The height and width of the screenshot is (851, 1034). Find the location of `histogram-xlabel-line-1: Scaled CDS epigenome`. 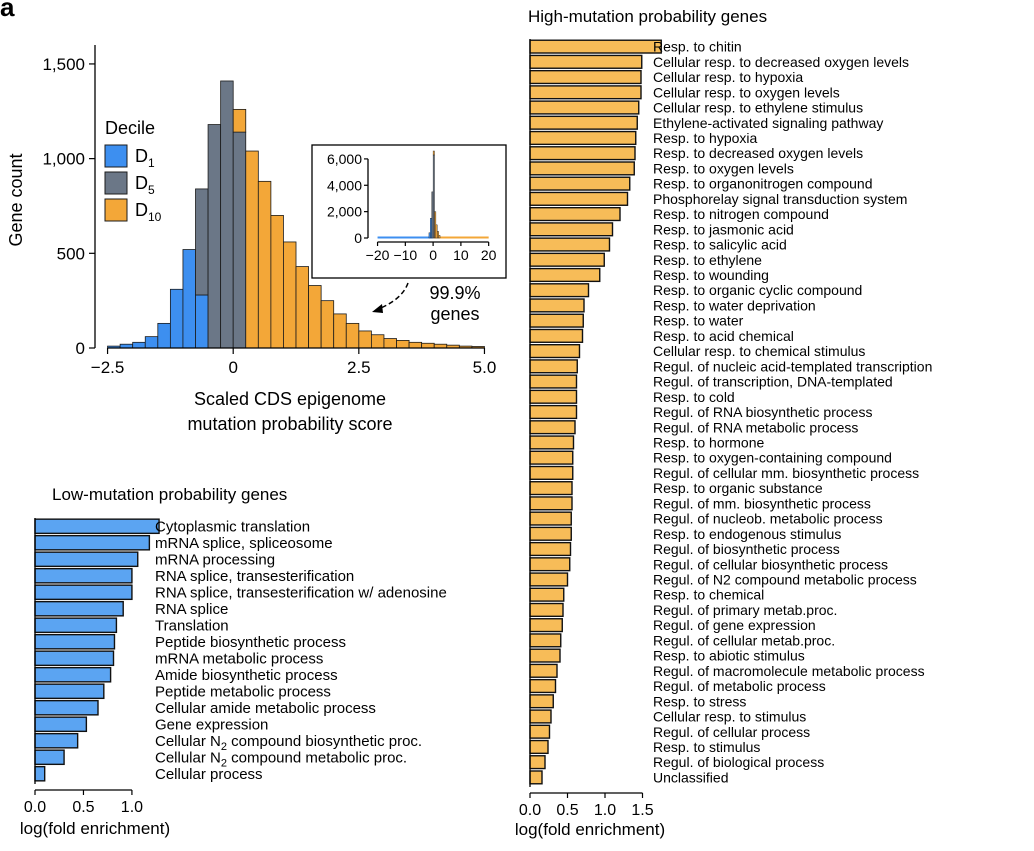

histogram-xlabel-line-1: Scaled CDS epigenome is located at coordinates (290, 399).